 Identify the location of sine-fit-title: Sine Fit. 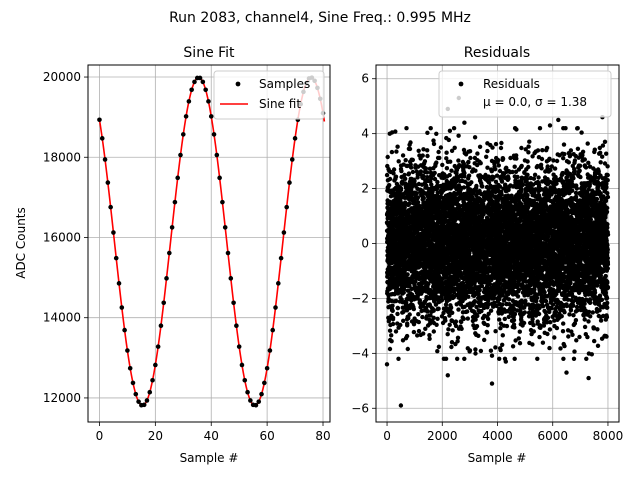
(209, 53).